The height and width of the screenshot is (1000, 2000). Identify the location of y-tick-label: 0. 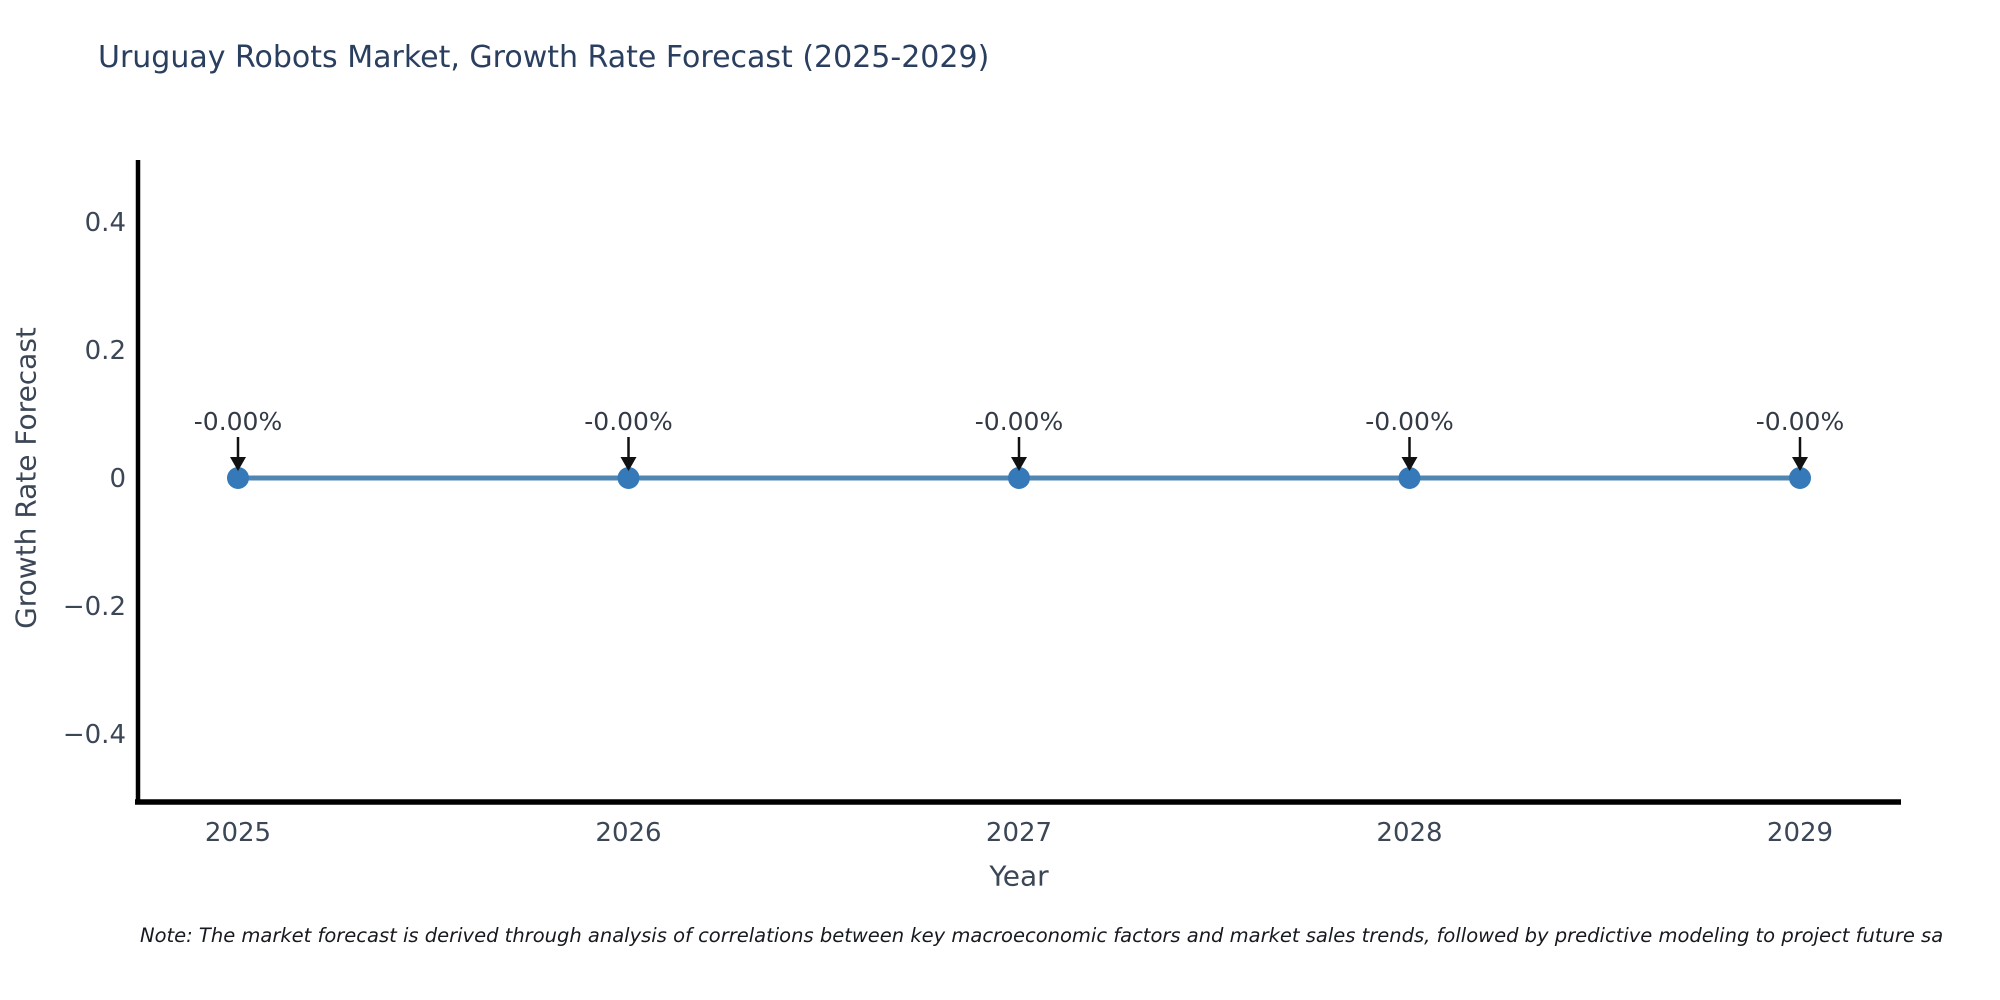
(117, 479).